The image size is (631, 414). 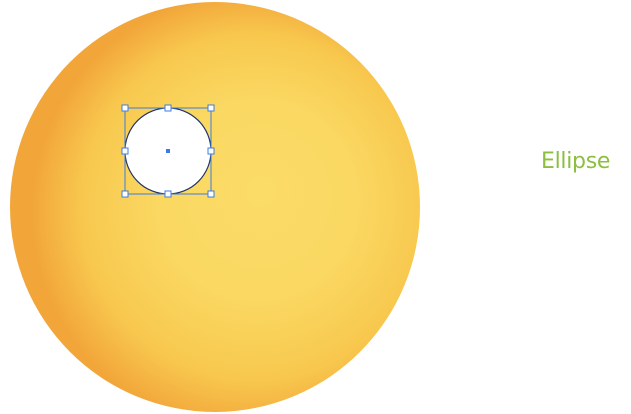 I want to click on center-point-marker, so click(x=168, y=151).